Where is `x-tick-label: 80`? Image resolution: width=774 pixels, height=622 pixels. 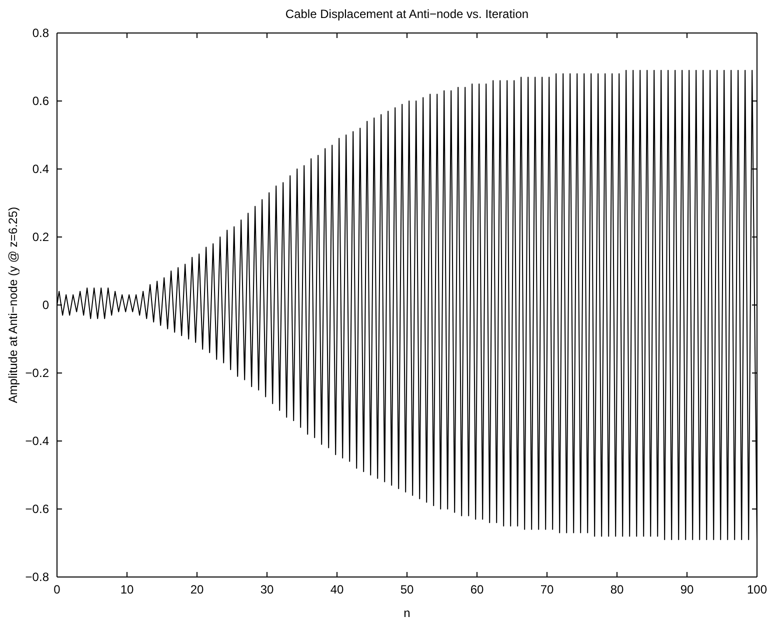
x-tick-label: 80 is located at coordinates (617, 589).